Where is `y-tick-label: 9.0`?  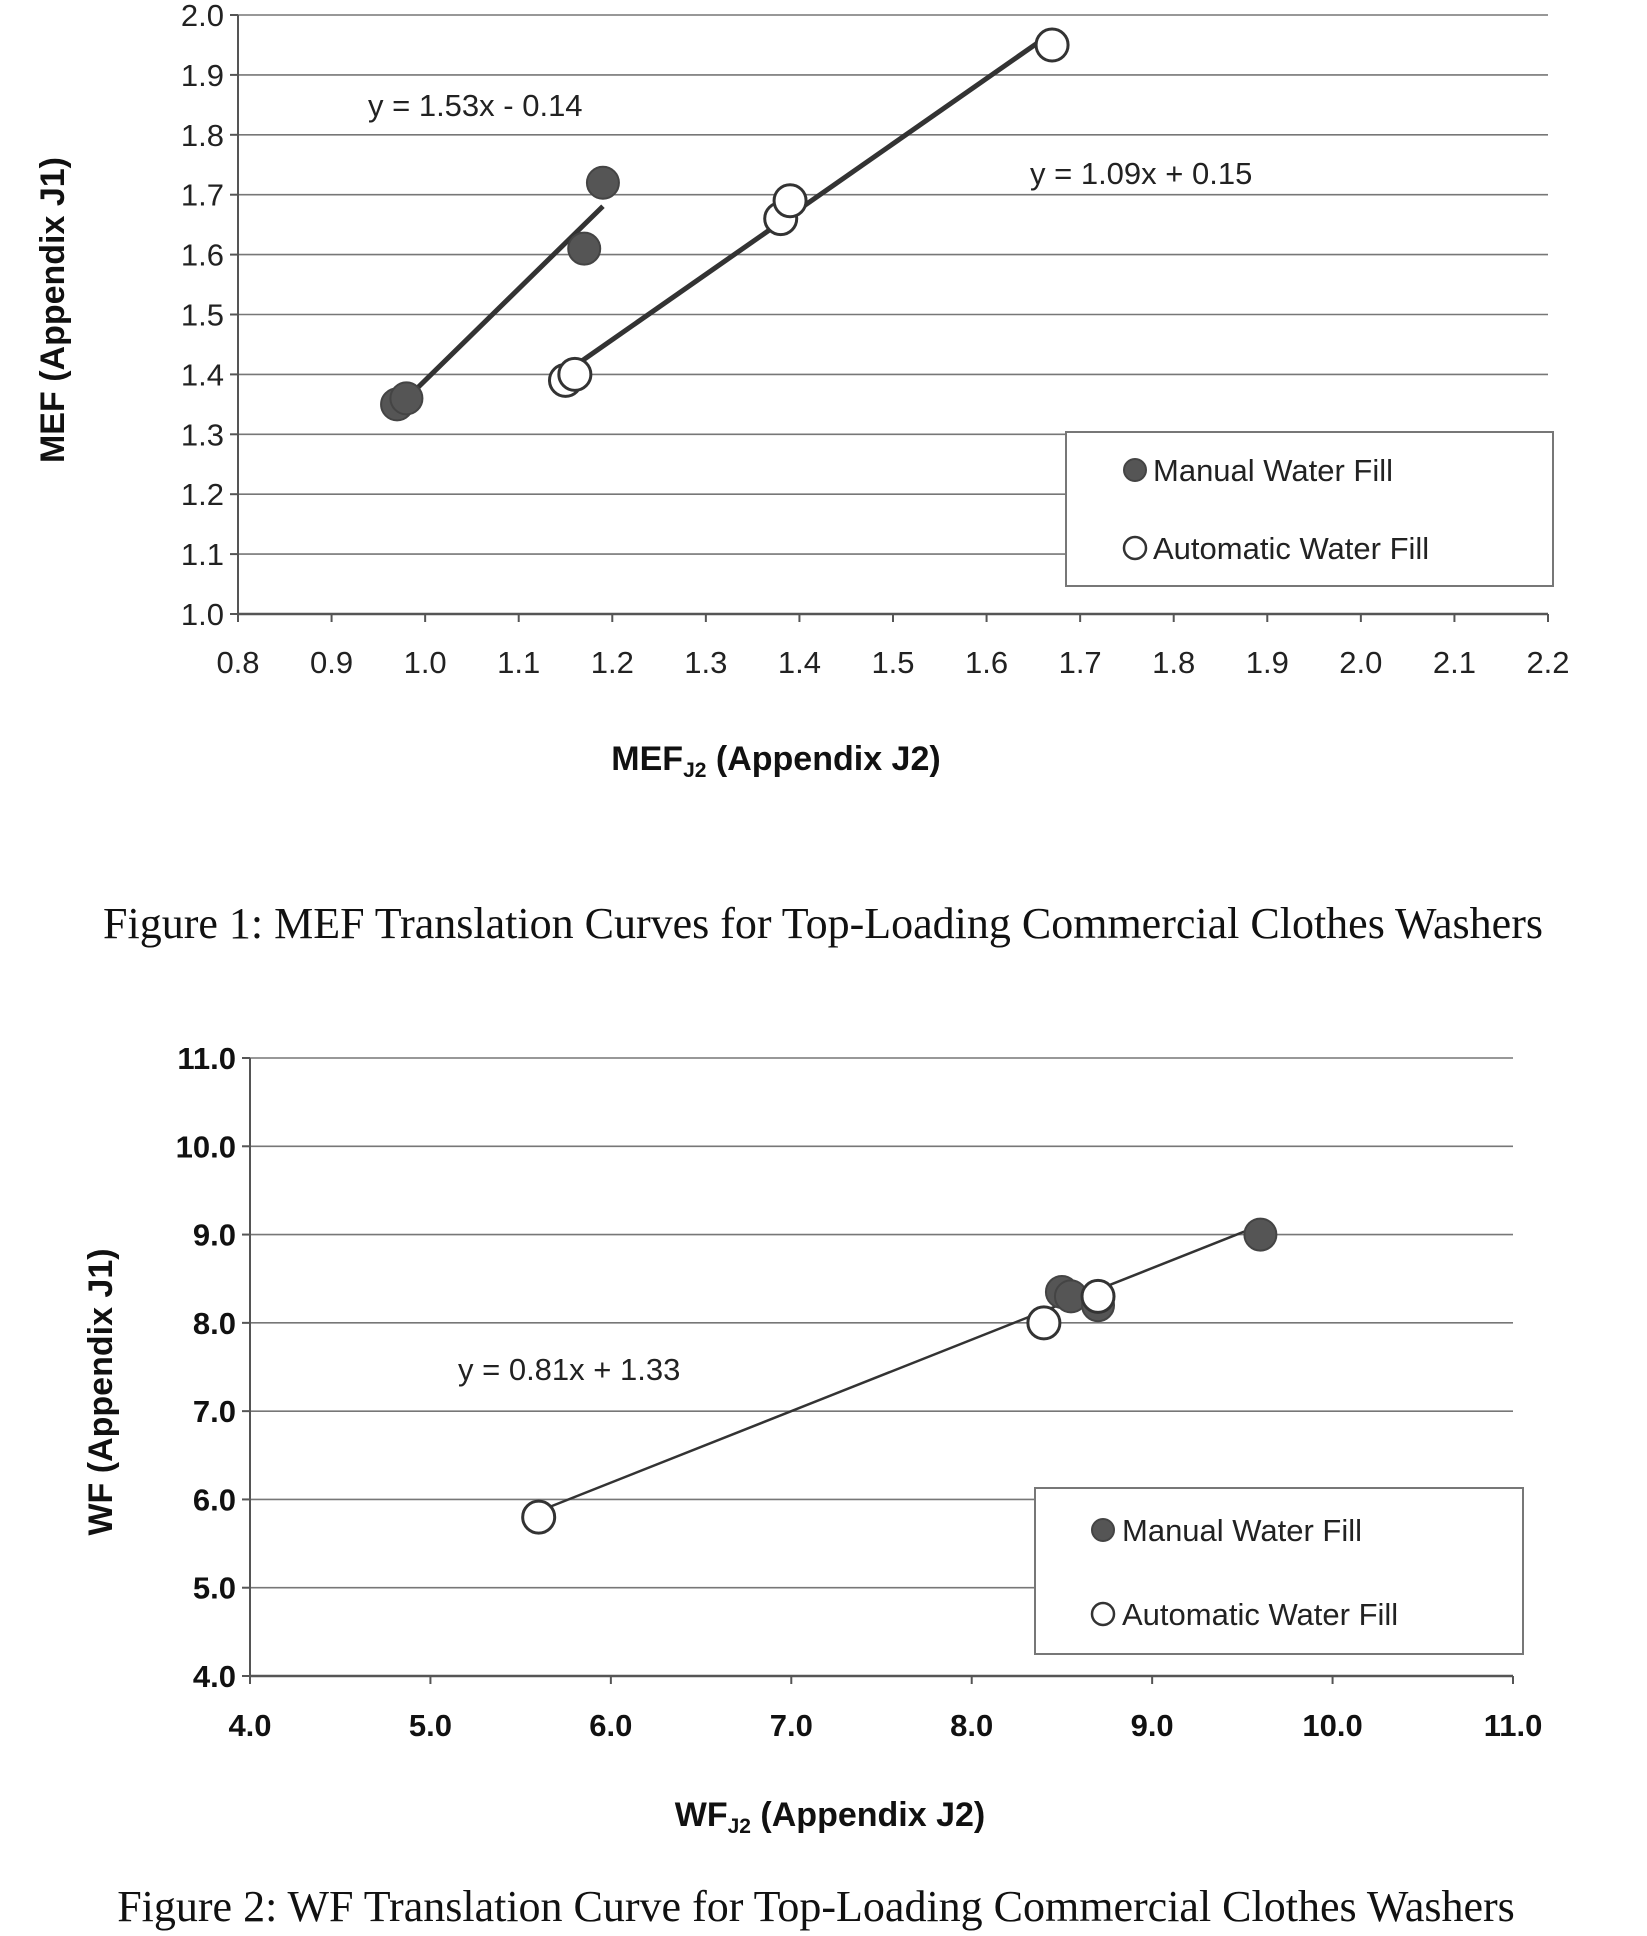
y-tick-label: 9.0 is located at coordinates (214, 1235).